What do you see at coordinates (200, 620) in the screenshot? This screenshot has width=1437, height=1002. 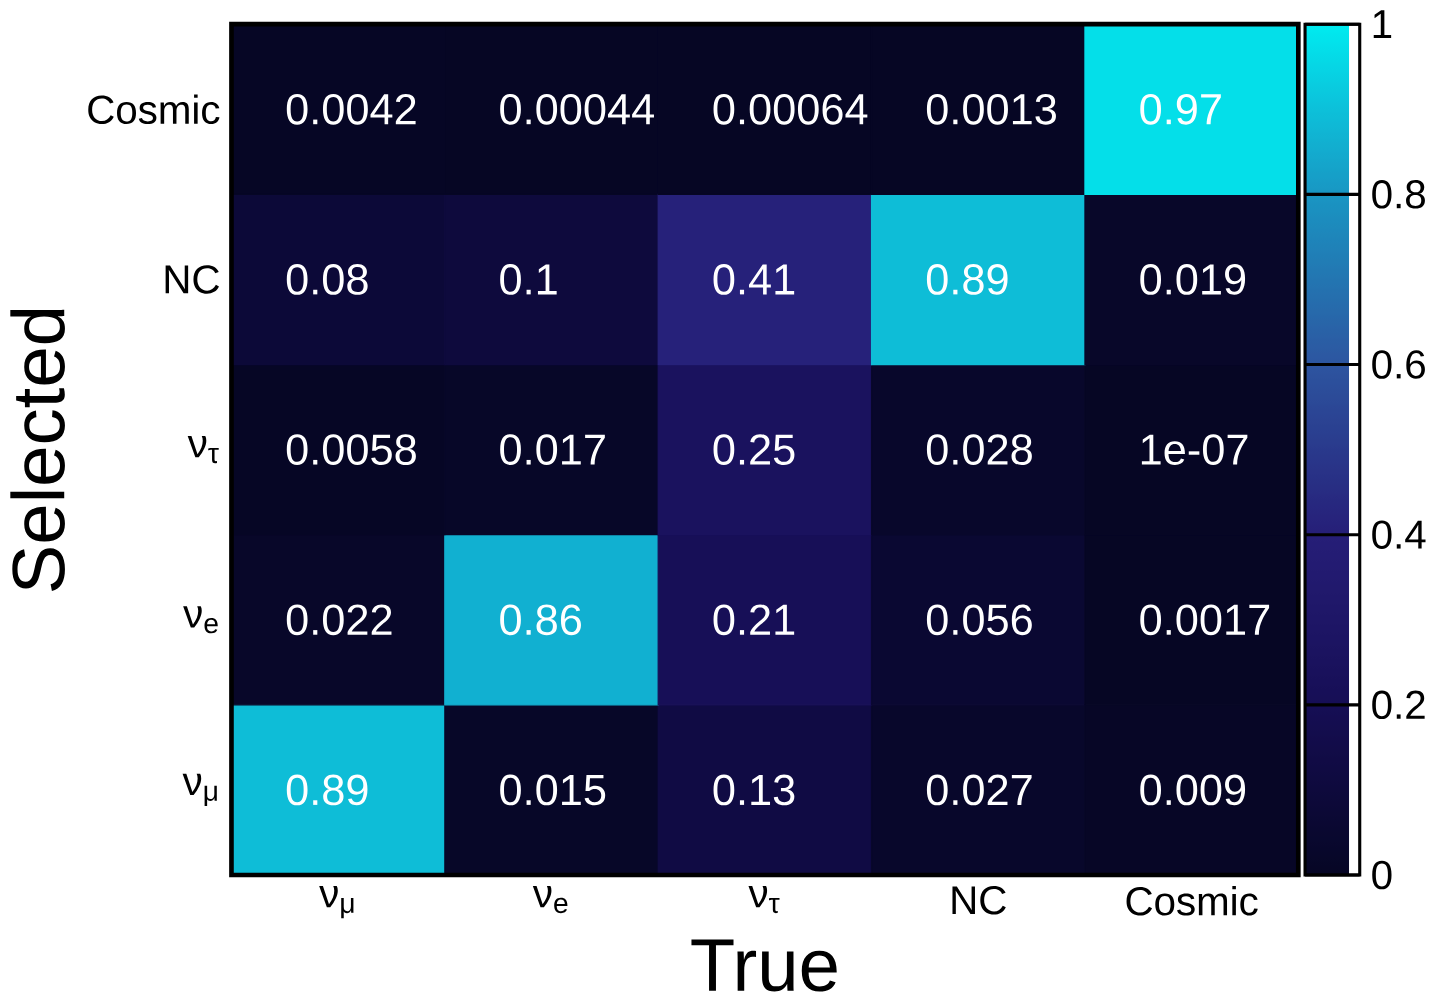 I see `y-tick-label: ν$_{e}$` at bounding box center [200, 620].